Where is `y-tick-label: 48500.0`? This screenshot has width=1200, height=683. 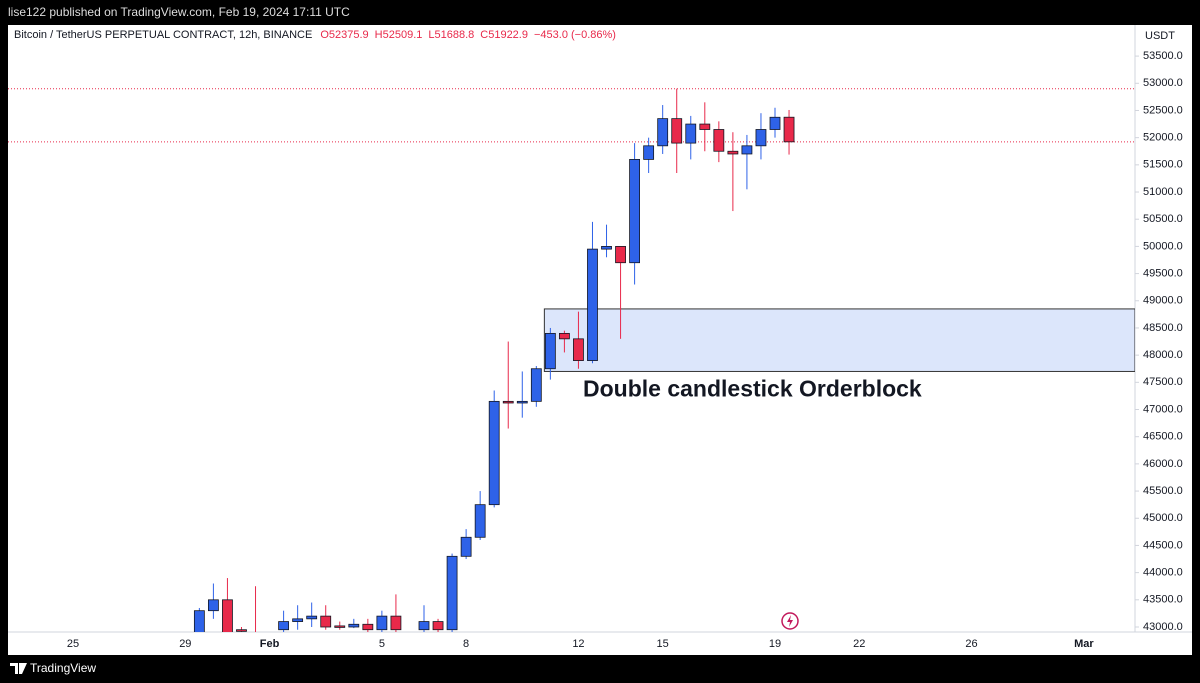 y-tick-label: 48500.0 is located at coordinates (1163, 328).